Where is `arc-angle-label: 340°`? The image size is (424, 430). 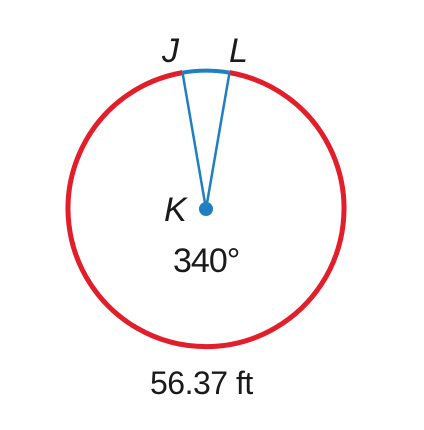 arc-angle-label: 340° is located at coordinates (206, 261).